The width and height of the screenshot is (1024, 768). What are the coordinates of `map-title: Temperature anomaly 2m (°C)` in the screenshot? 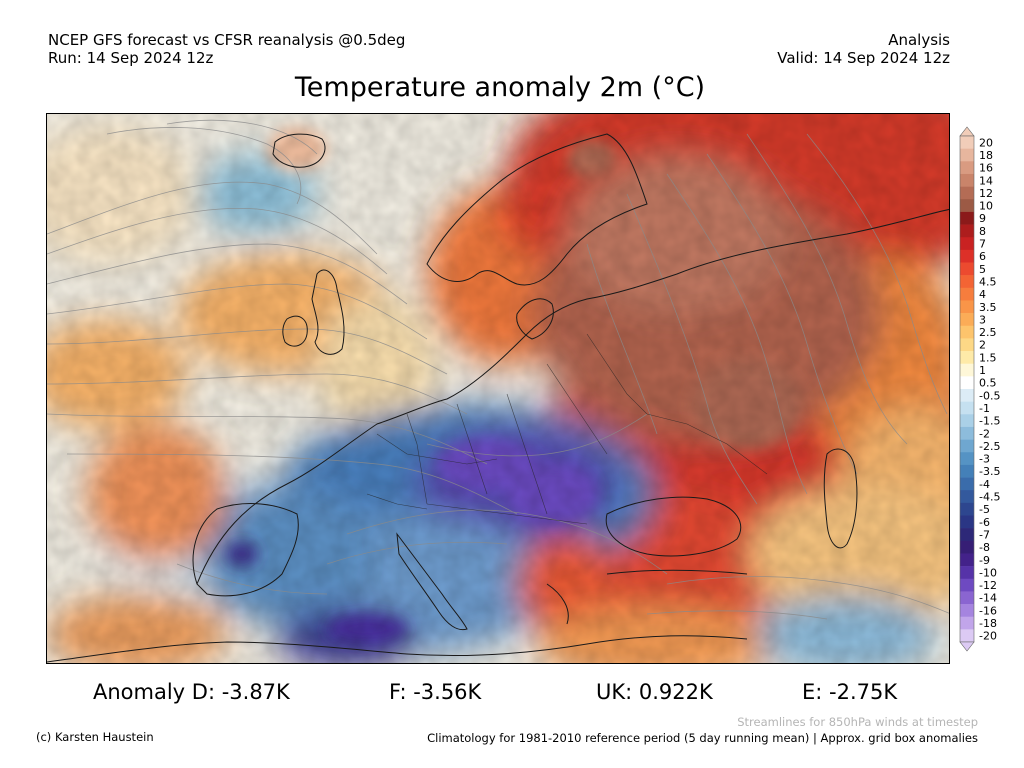 It's located at (500, 87).